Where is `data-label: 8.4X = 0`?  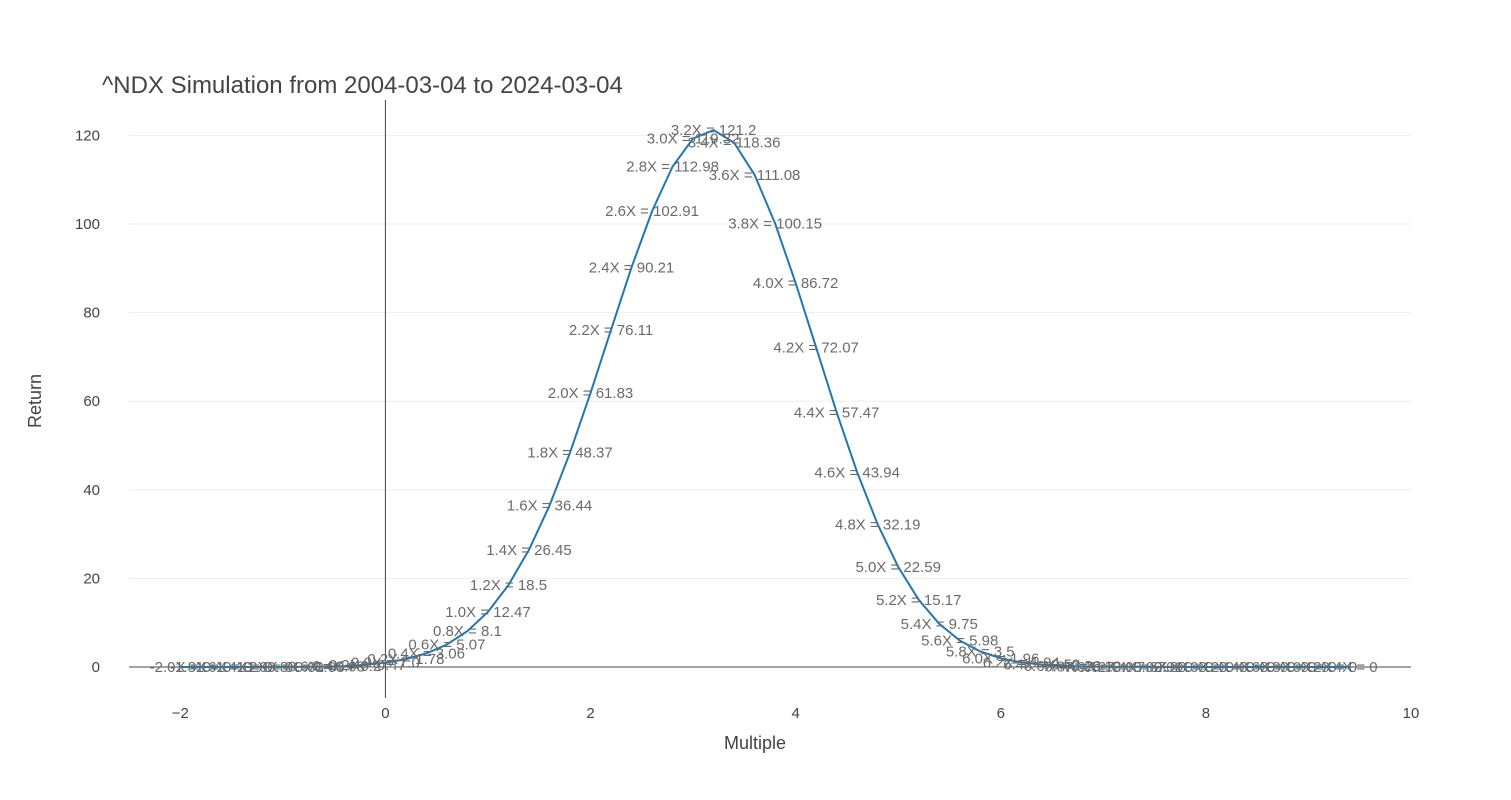
data-label: 8.4X = 0 is located at coordinates (1247, 667).